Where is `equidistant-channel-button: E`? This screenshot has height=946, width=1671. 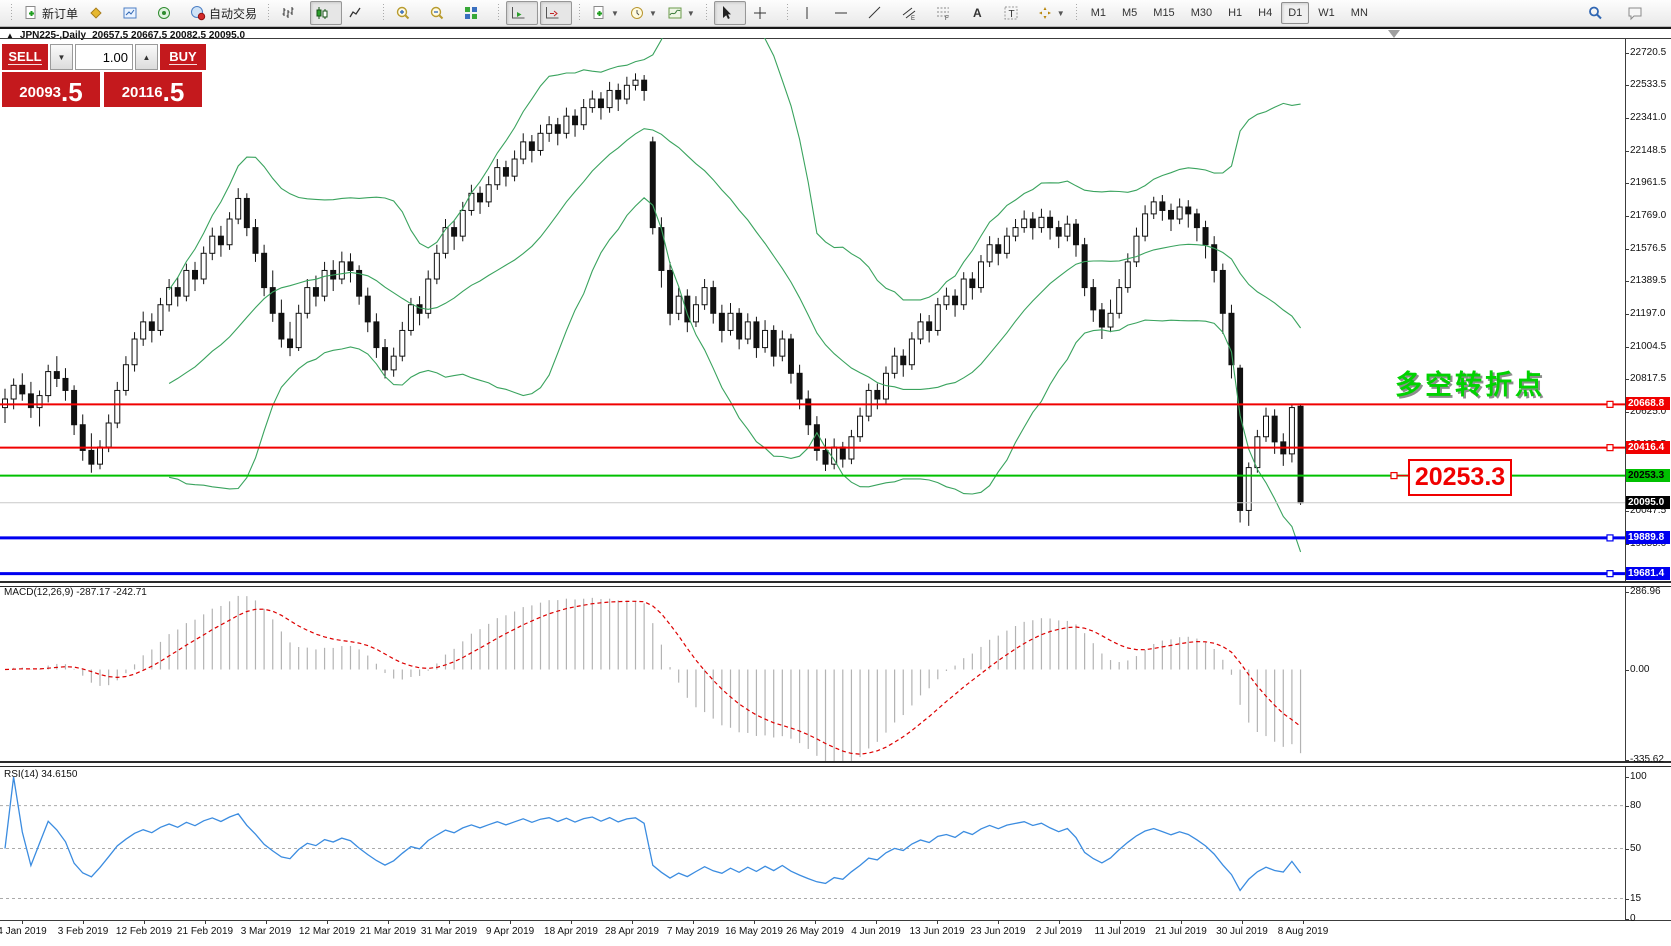 equidistant-channel-button: E is located at coordinates (913, 13).